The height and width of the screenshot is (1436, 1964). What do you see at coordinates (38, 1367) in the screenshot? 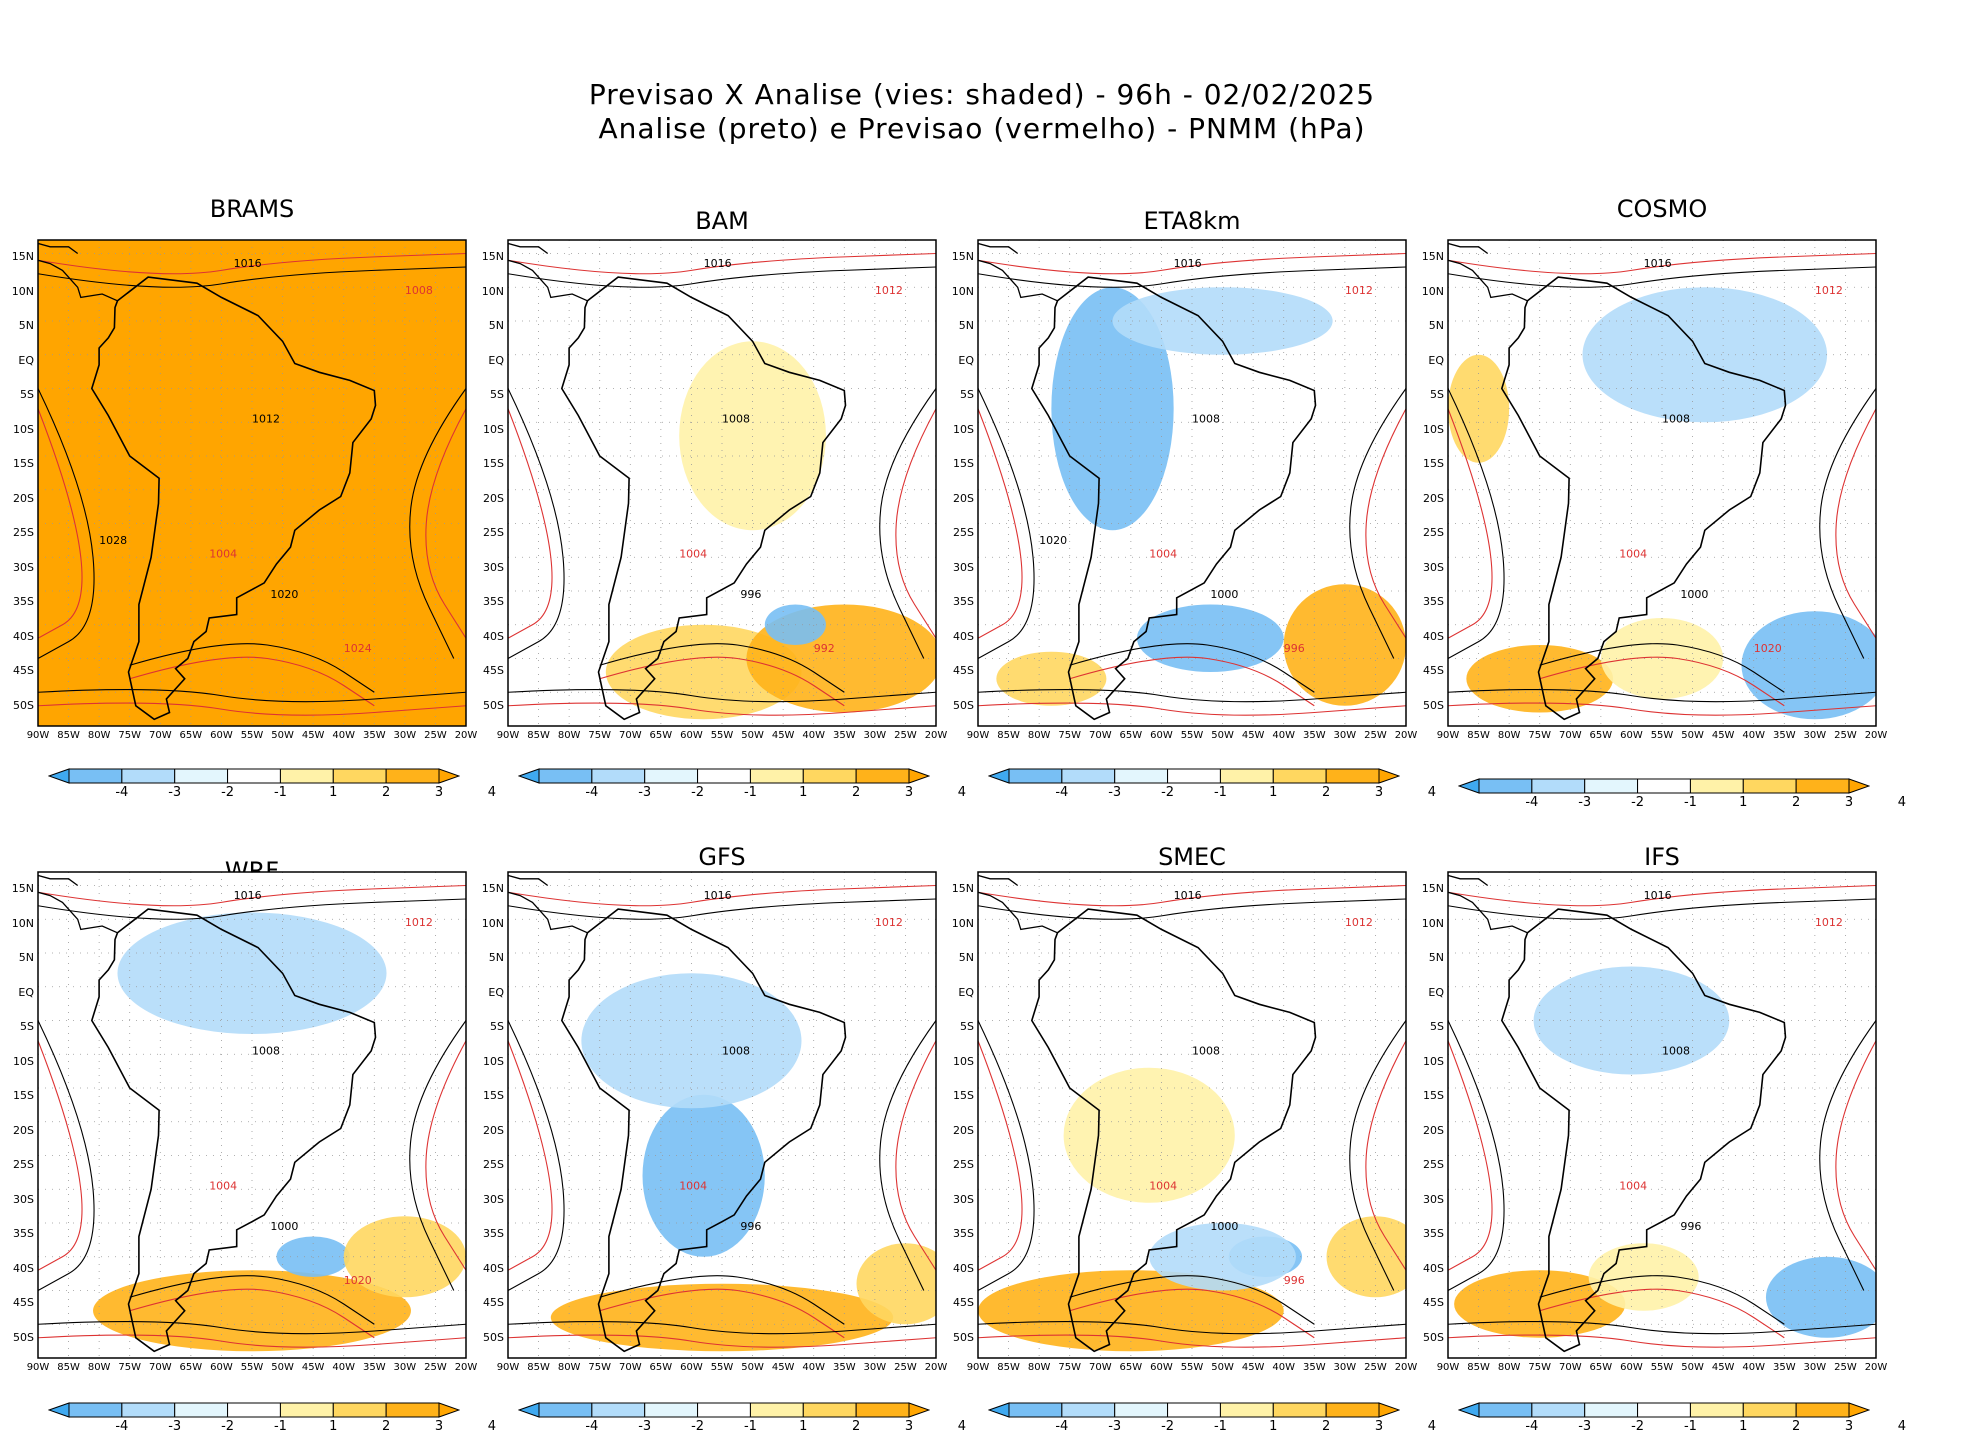
I see `lon-label: 90W` at bounding box center [38, 1367].